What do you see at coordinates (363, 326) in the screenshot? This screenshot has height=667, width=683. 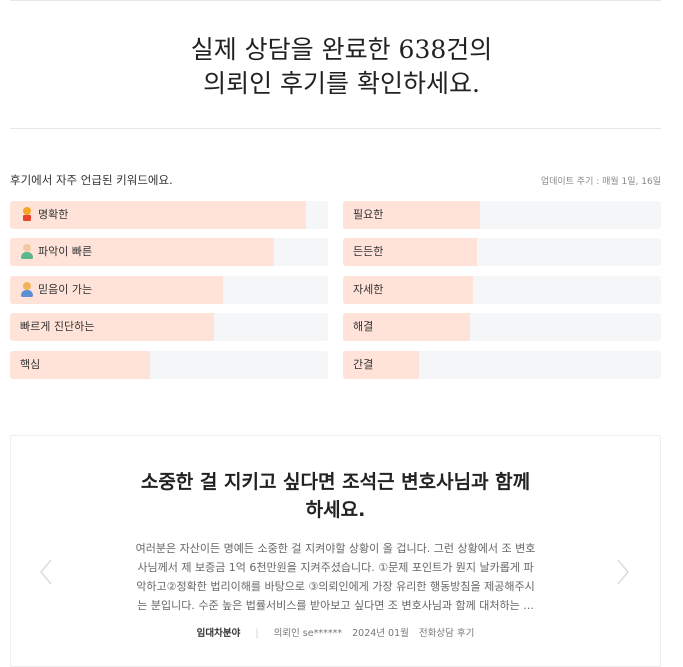 I see `keyword-label: 해결` at bounding box center [363, 326].